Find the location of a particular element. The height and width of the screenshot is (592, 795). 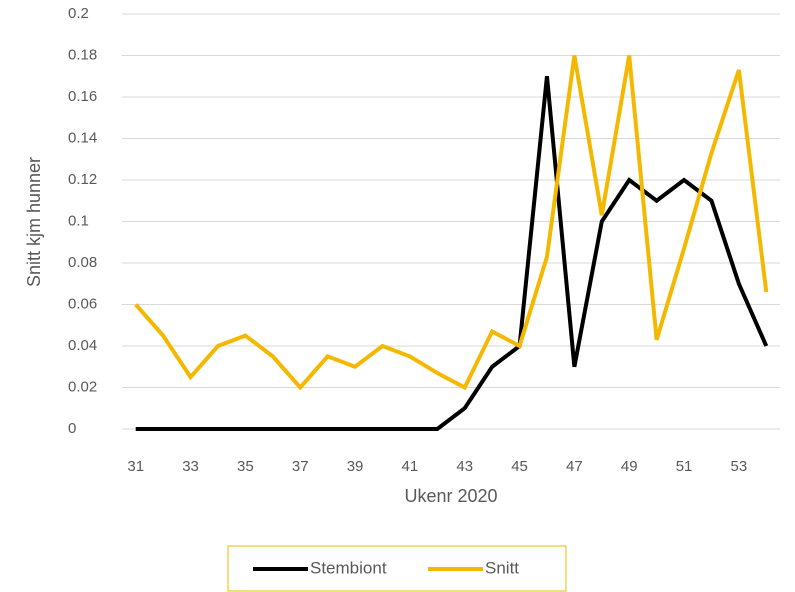

y-axis-title: Snitt kjm hunner is located at coordinates (34, 222).